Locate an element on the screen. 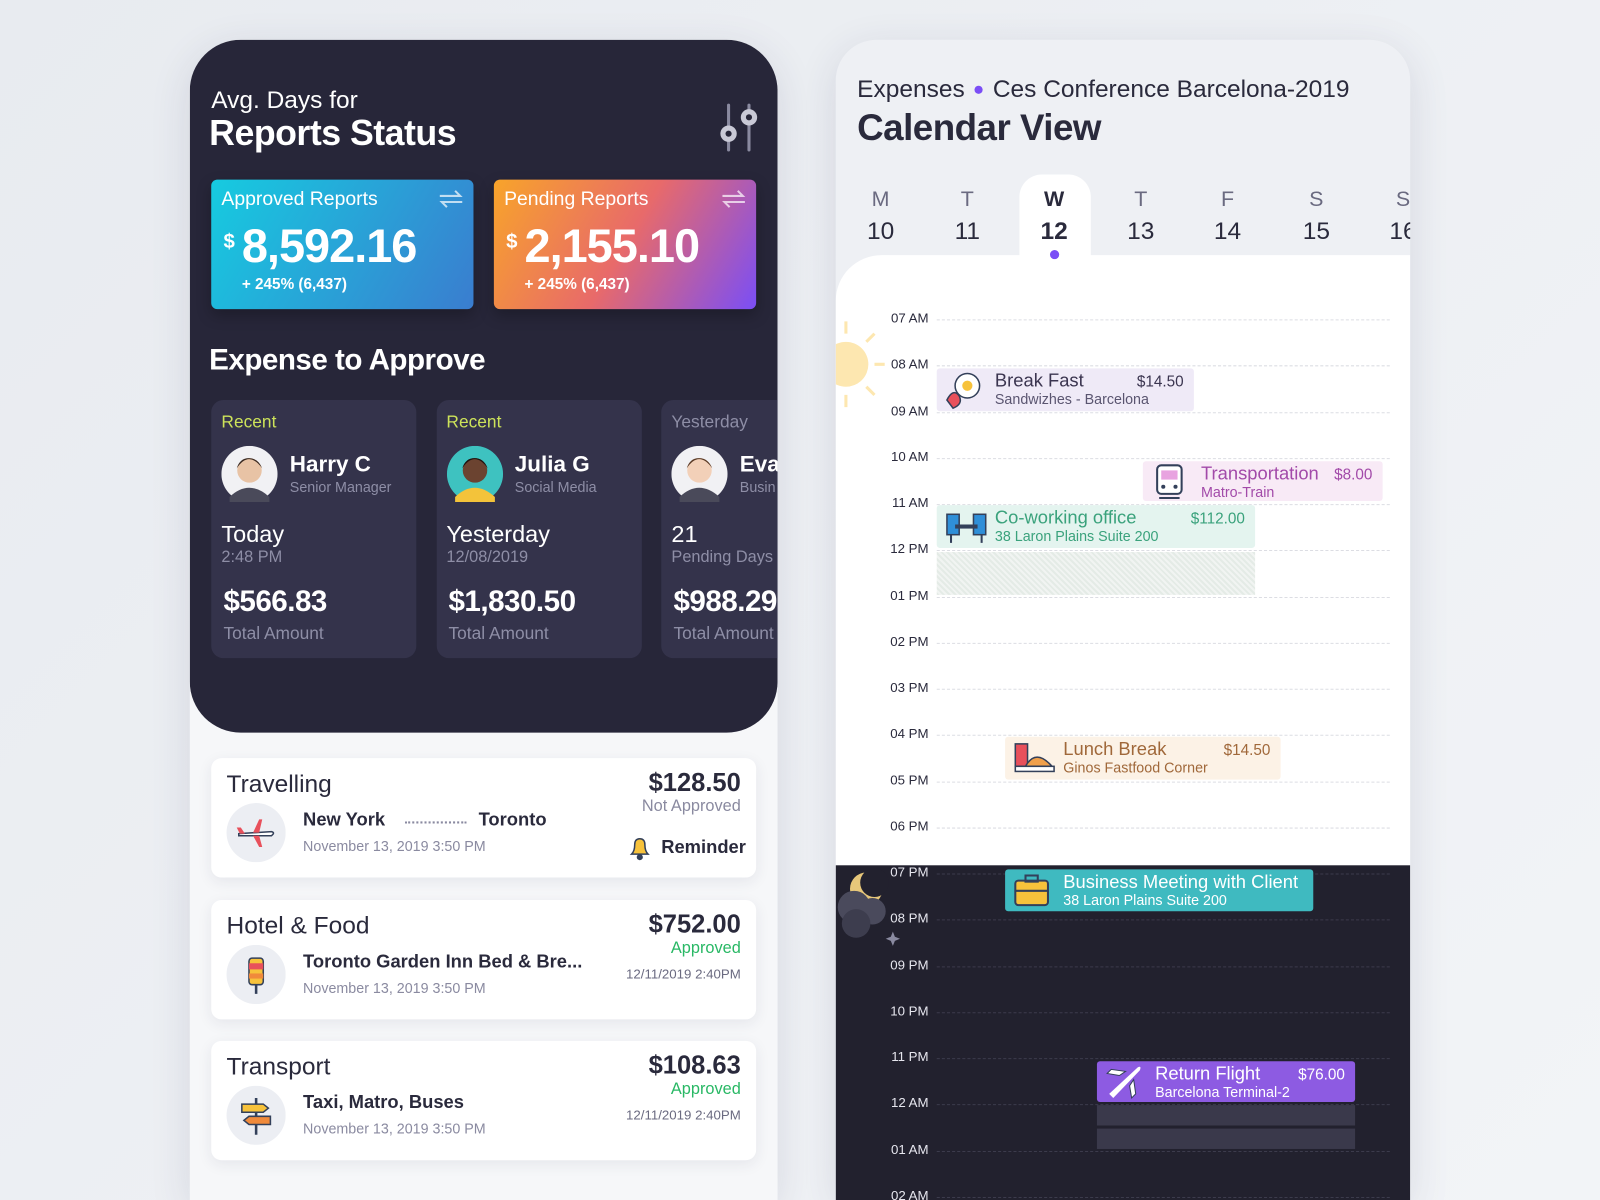 The image size is (1600, 1200). calendar-event: Return Flight Barcelona Terminal-2 $76.00 is located at coordinates (1226, 1082).